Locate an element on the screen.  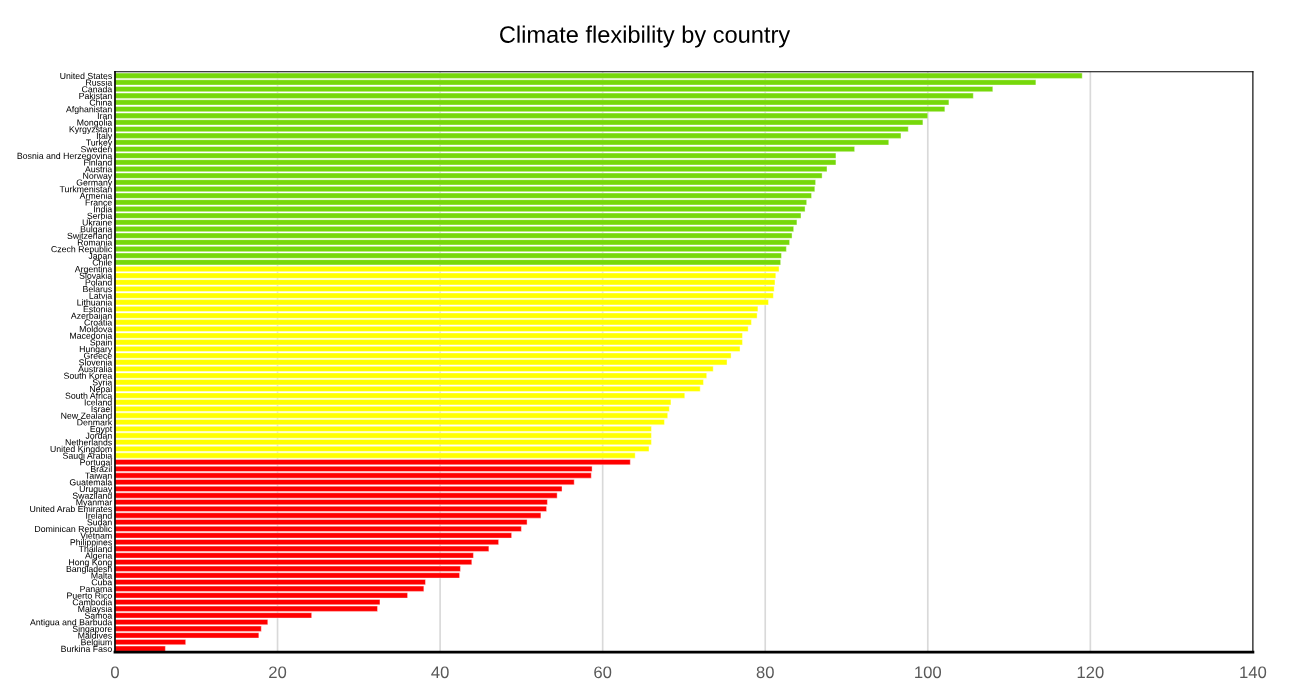
y-tick-label: Italy is located at coordinates (104, 136).